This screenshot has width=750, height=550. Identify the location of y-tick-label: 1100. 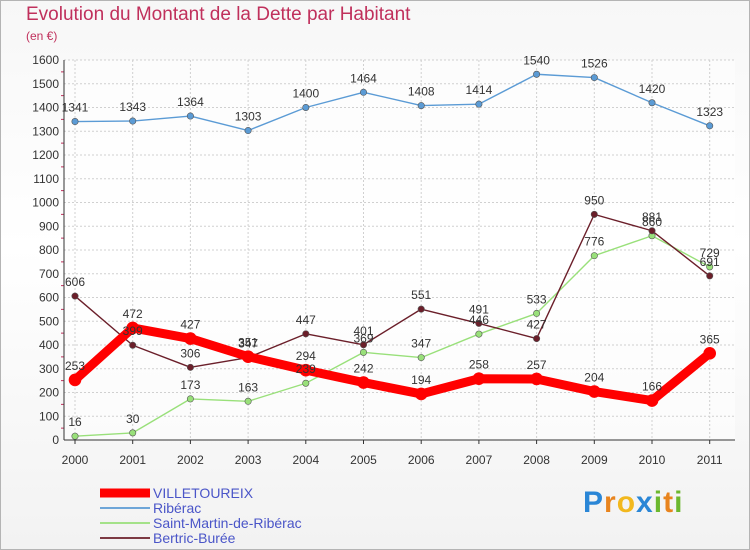
(46, 179).